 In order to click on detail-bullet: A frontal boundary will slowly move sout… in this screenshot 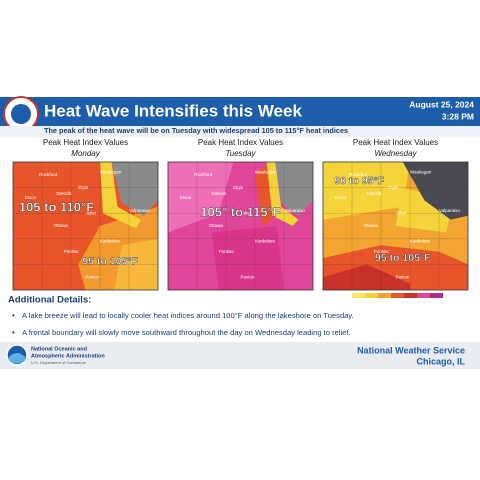, I will do `click(186, 332)`.